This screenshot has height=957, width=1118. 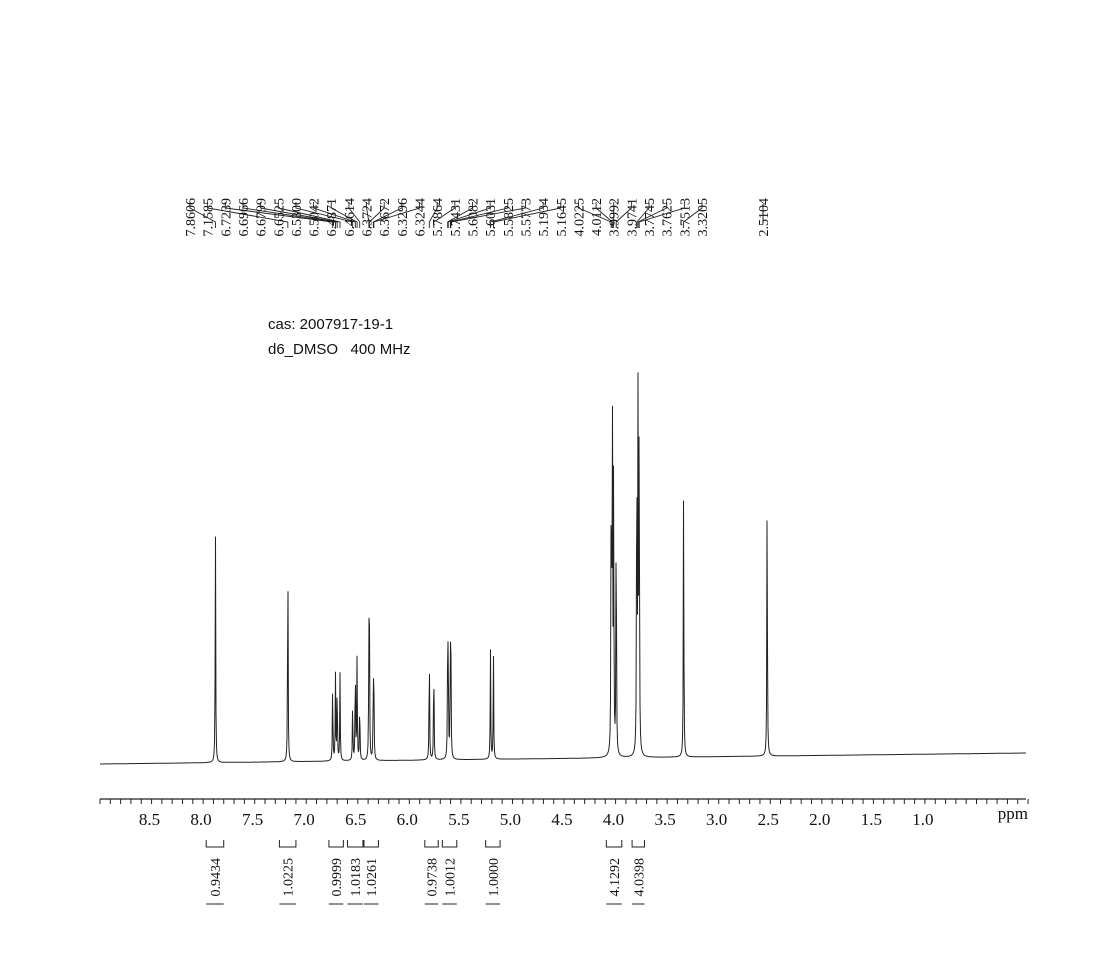 What do you see at coordinates (664, 819) in the screenshot?
I see `x-tick-label: 3.5` at bounding box center [664, 819].